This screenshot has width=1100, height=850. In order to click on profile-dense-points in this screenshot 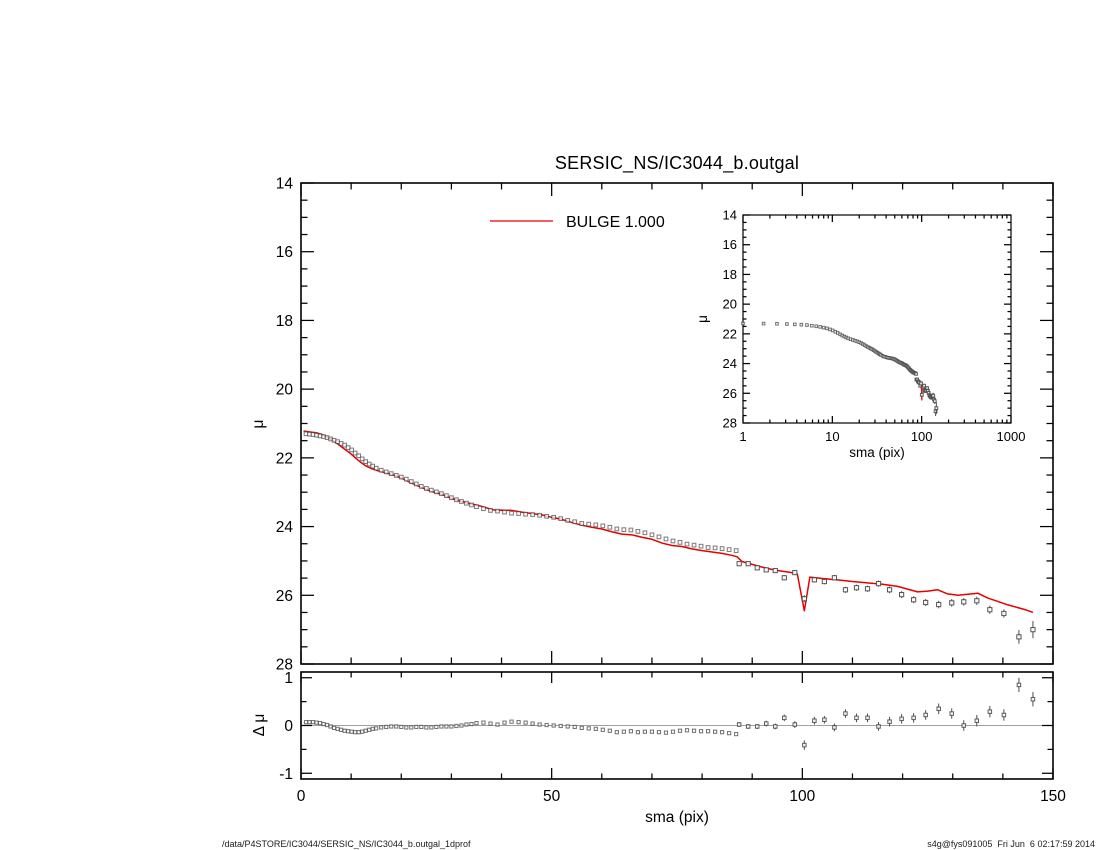, I will do `click(521, 492)`.